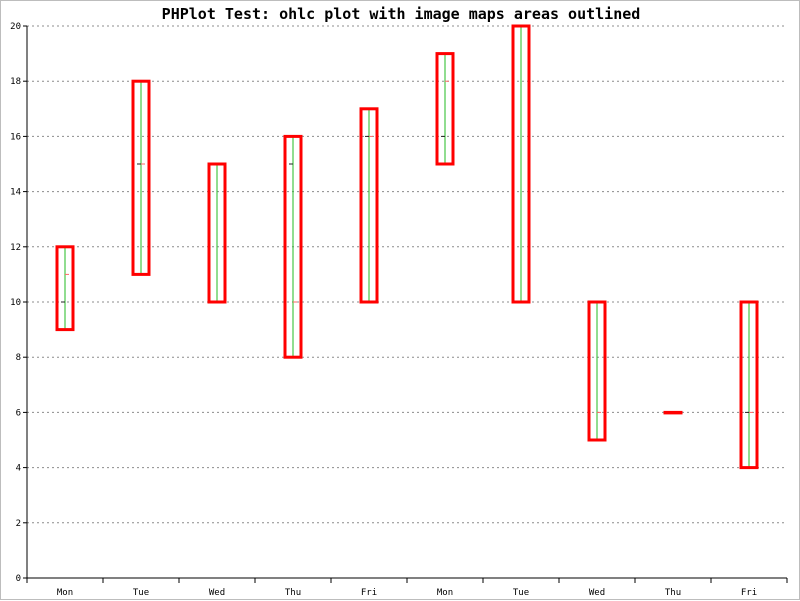 This screenshot has width=800, height=601. What do you see at coordinates (18, 524) in the screenshot?
I see `y-tick-label: 2` at bounding box center [18, 524].